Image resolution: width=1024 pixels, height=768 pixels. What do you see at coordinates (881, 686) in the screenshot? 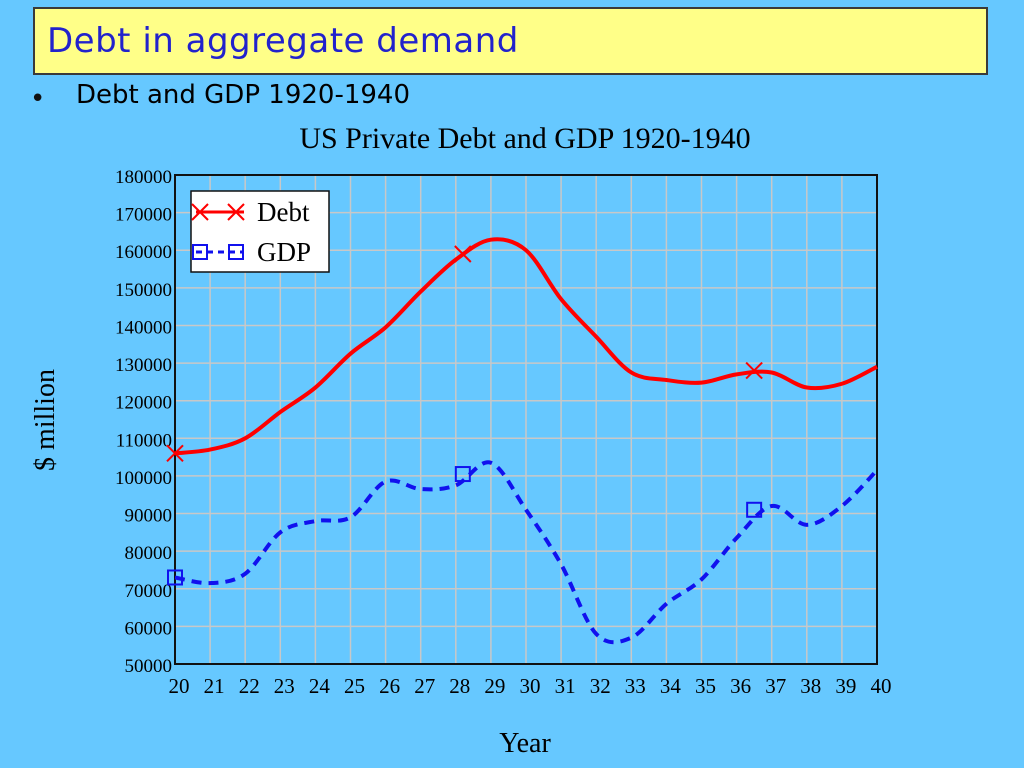
I see `x-tick-label: 40` at bounding box center [881, 686].